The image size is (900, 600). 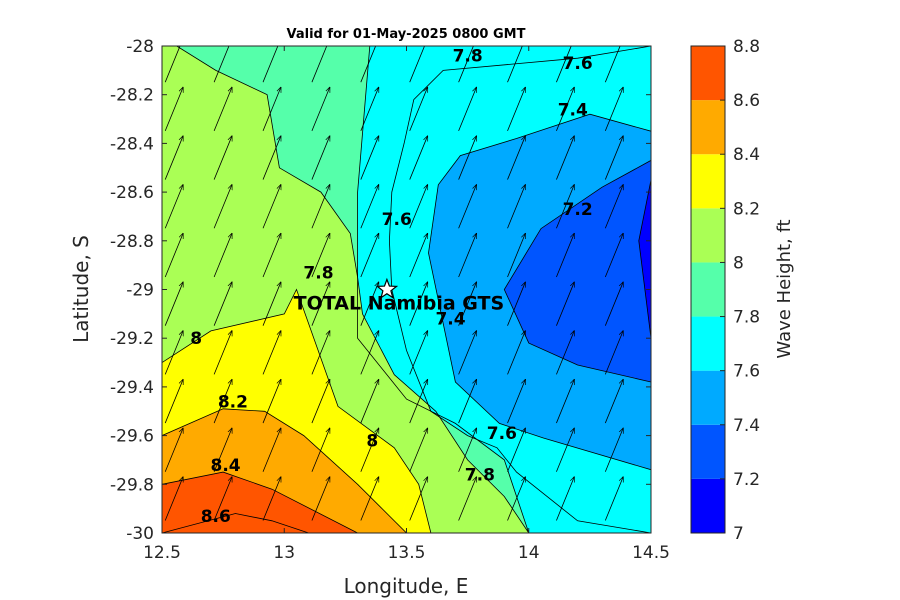 I want to click on contour-label: 7.6, so click(x=578, y=64).